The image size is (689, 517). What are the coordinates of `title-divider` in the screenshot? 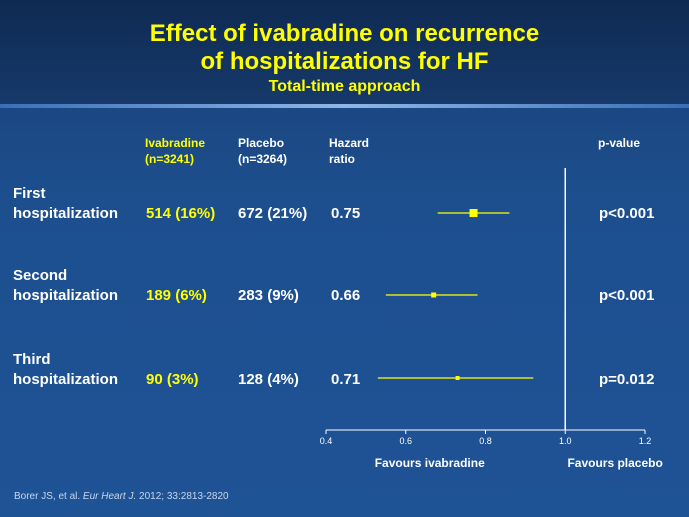 It's located at (344, 106).